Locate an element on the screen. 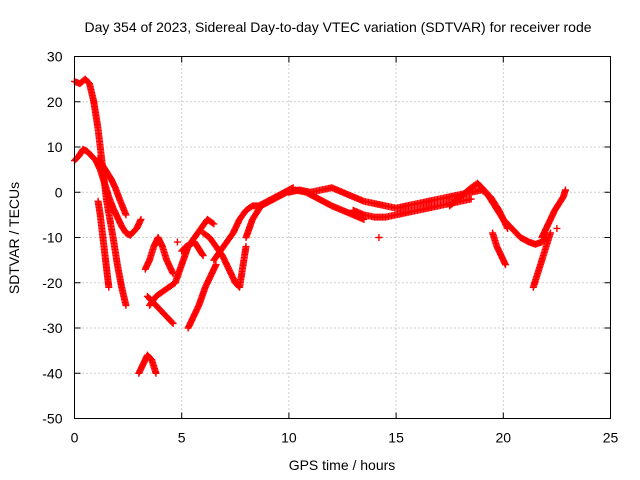  y-tick-label: 0 is located at coordinates (59, 192).